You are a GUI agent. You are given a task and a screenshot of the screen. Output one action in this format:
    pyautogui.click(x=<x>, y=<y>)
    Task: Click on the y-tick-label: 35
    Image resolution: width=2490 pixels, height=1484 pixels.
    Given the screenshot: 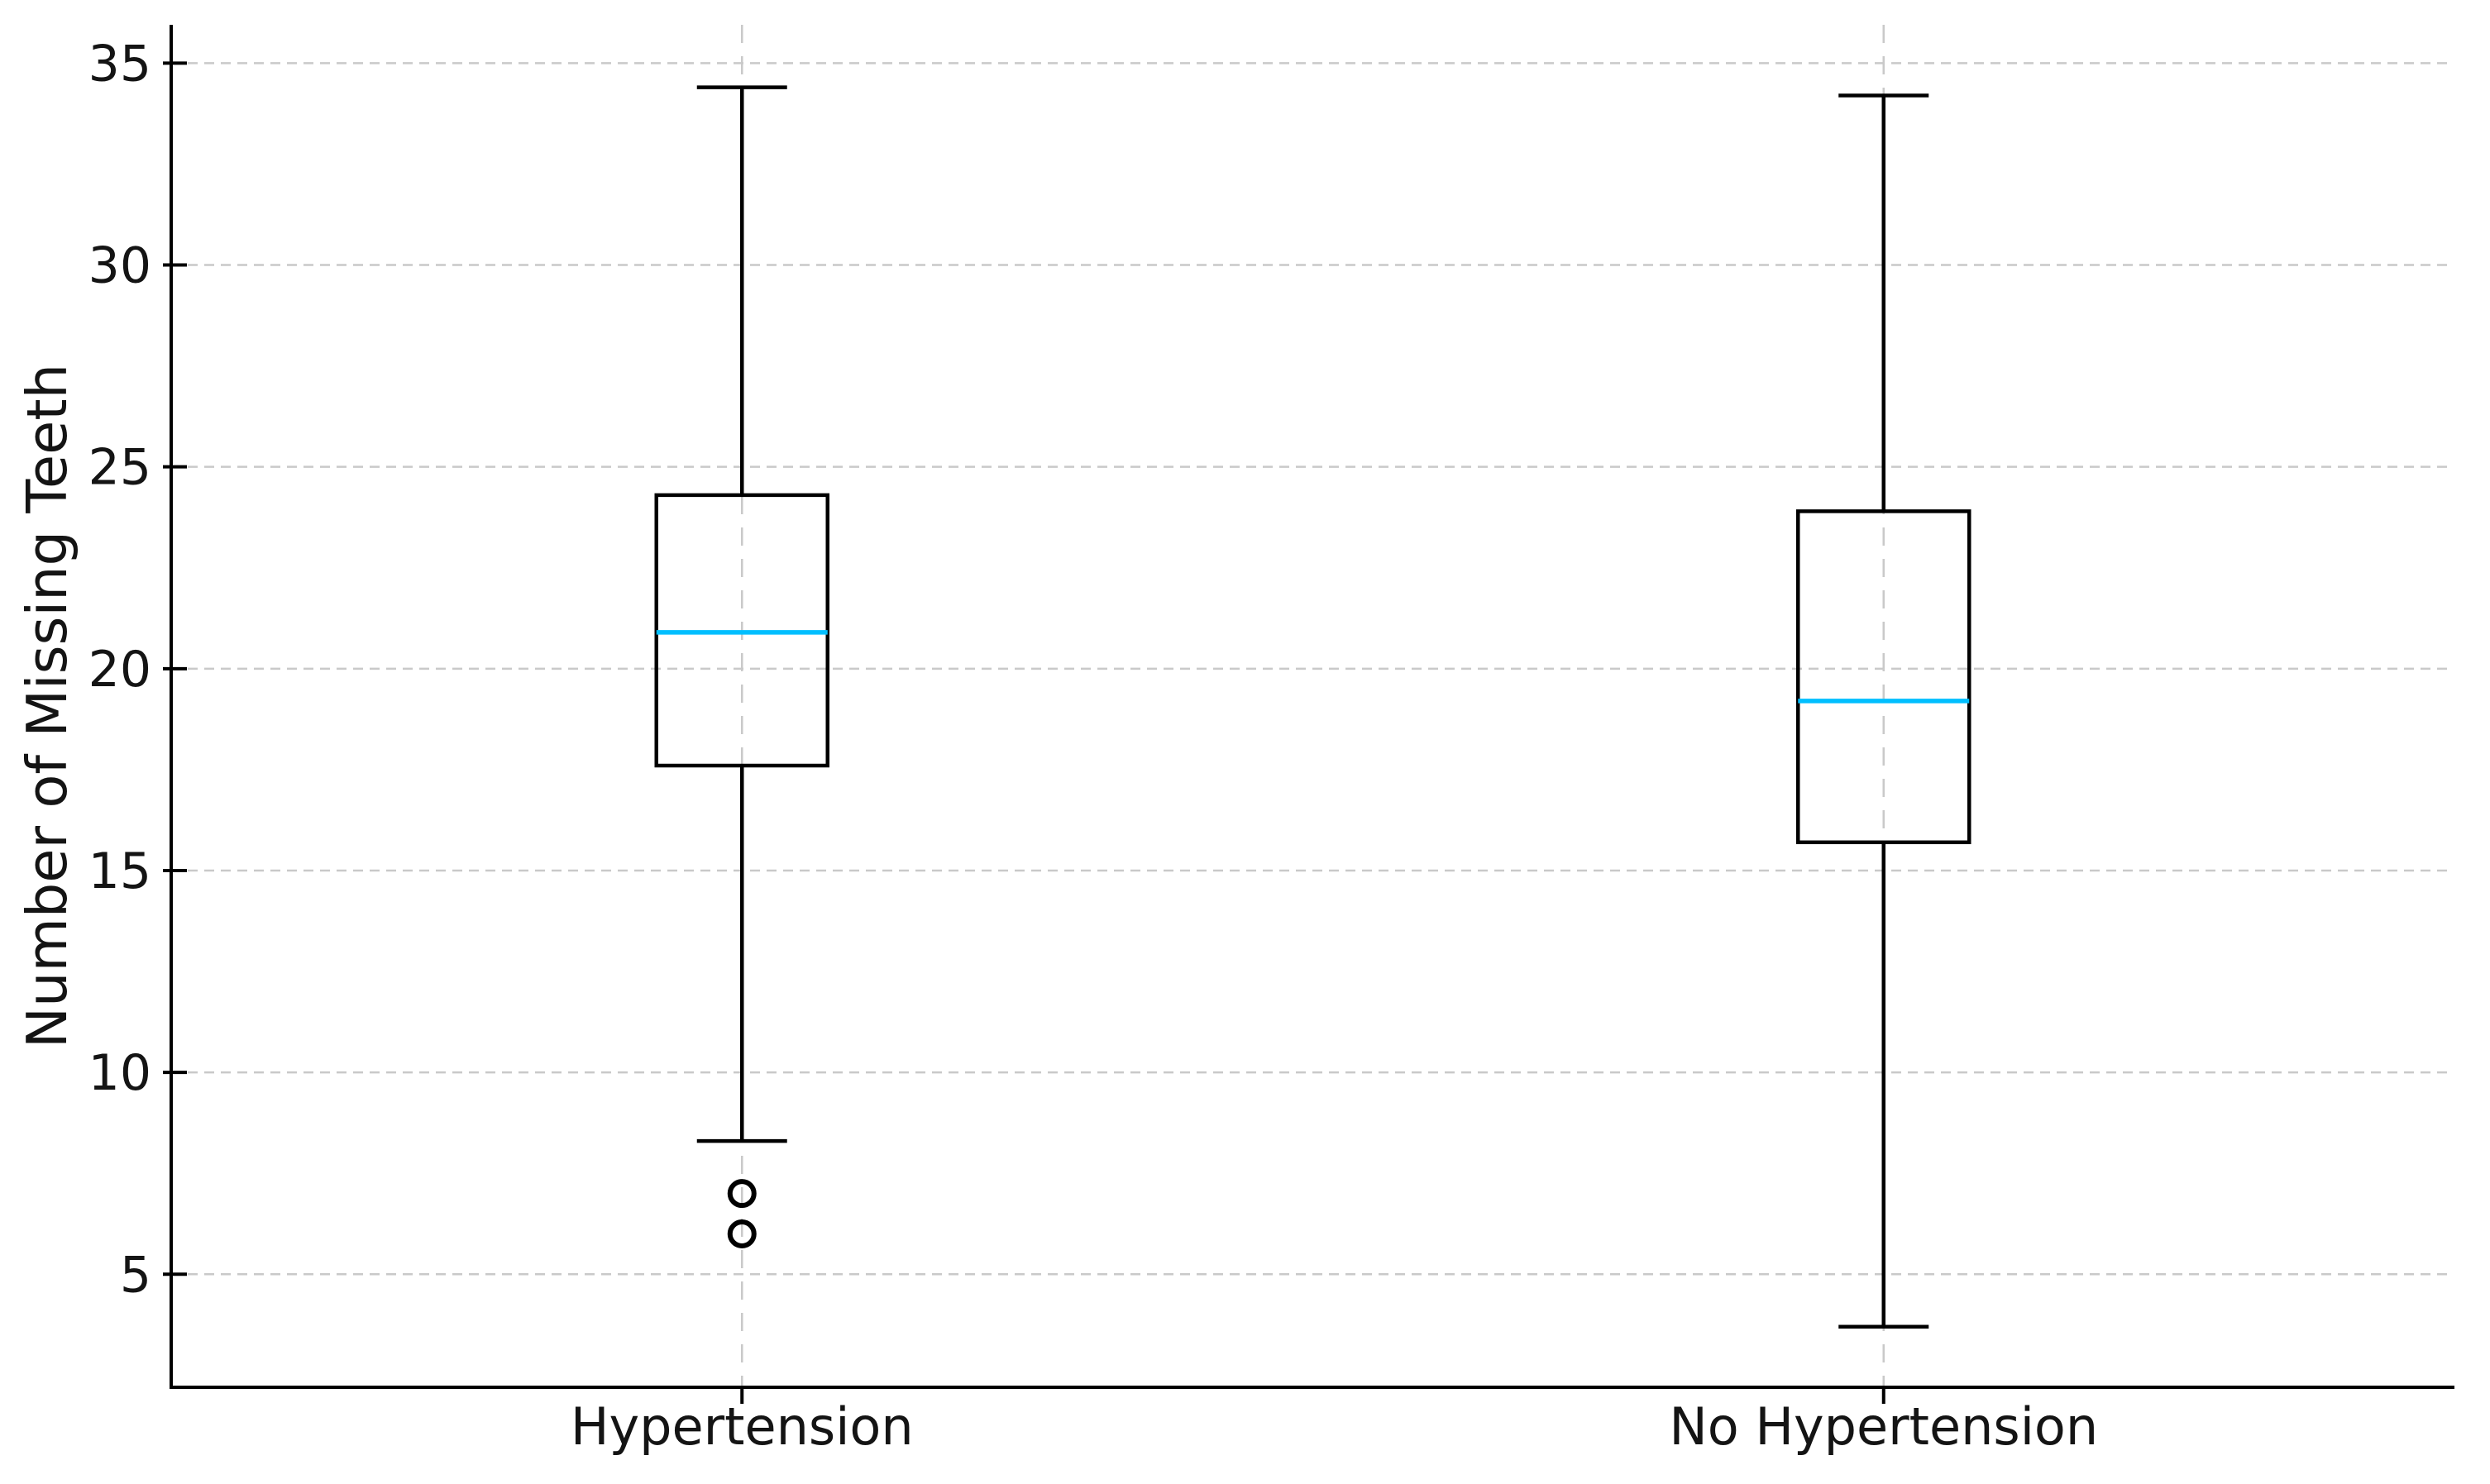 What is the action you would take?
    pyautogui.click(x=119, y=64)
    